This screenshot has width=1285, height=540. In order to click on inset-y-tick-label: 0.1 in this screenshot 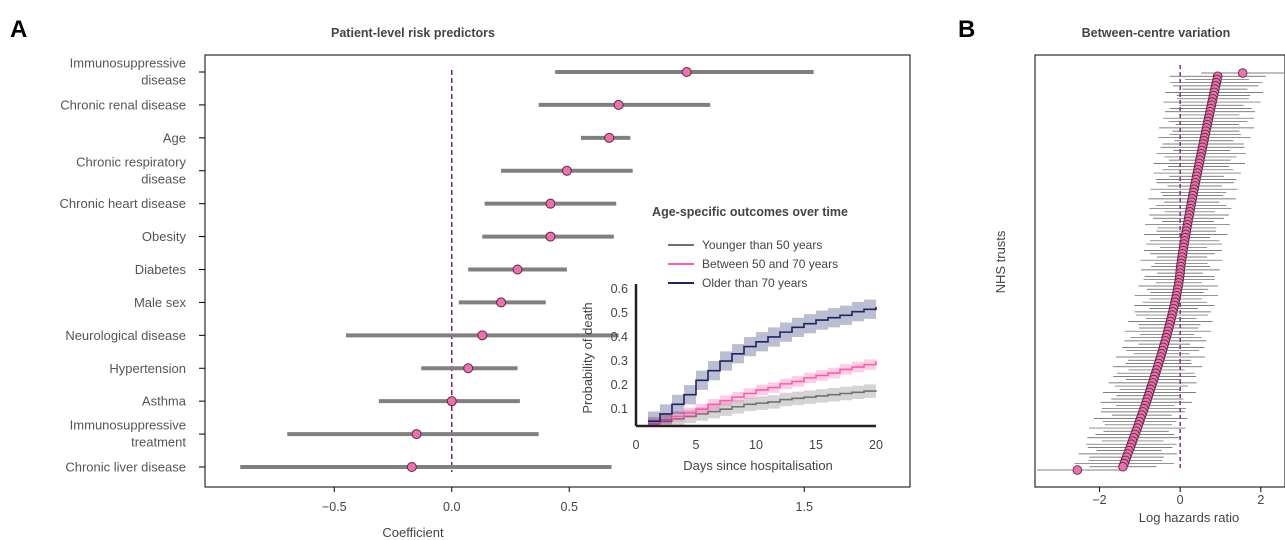, I will do `click(619, 409)`.